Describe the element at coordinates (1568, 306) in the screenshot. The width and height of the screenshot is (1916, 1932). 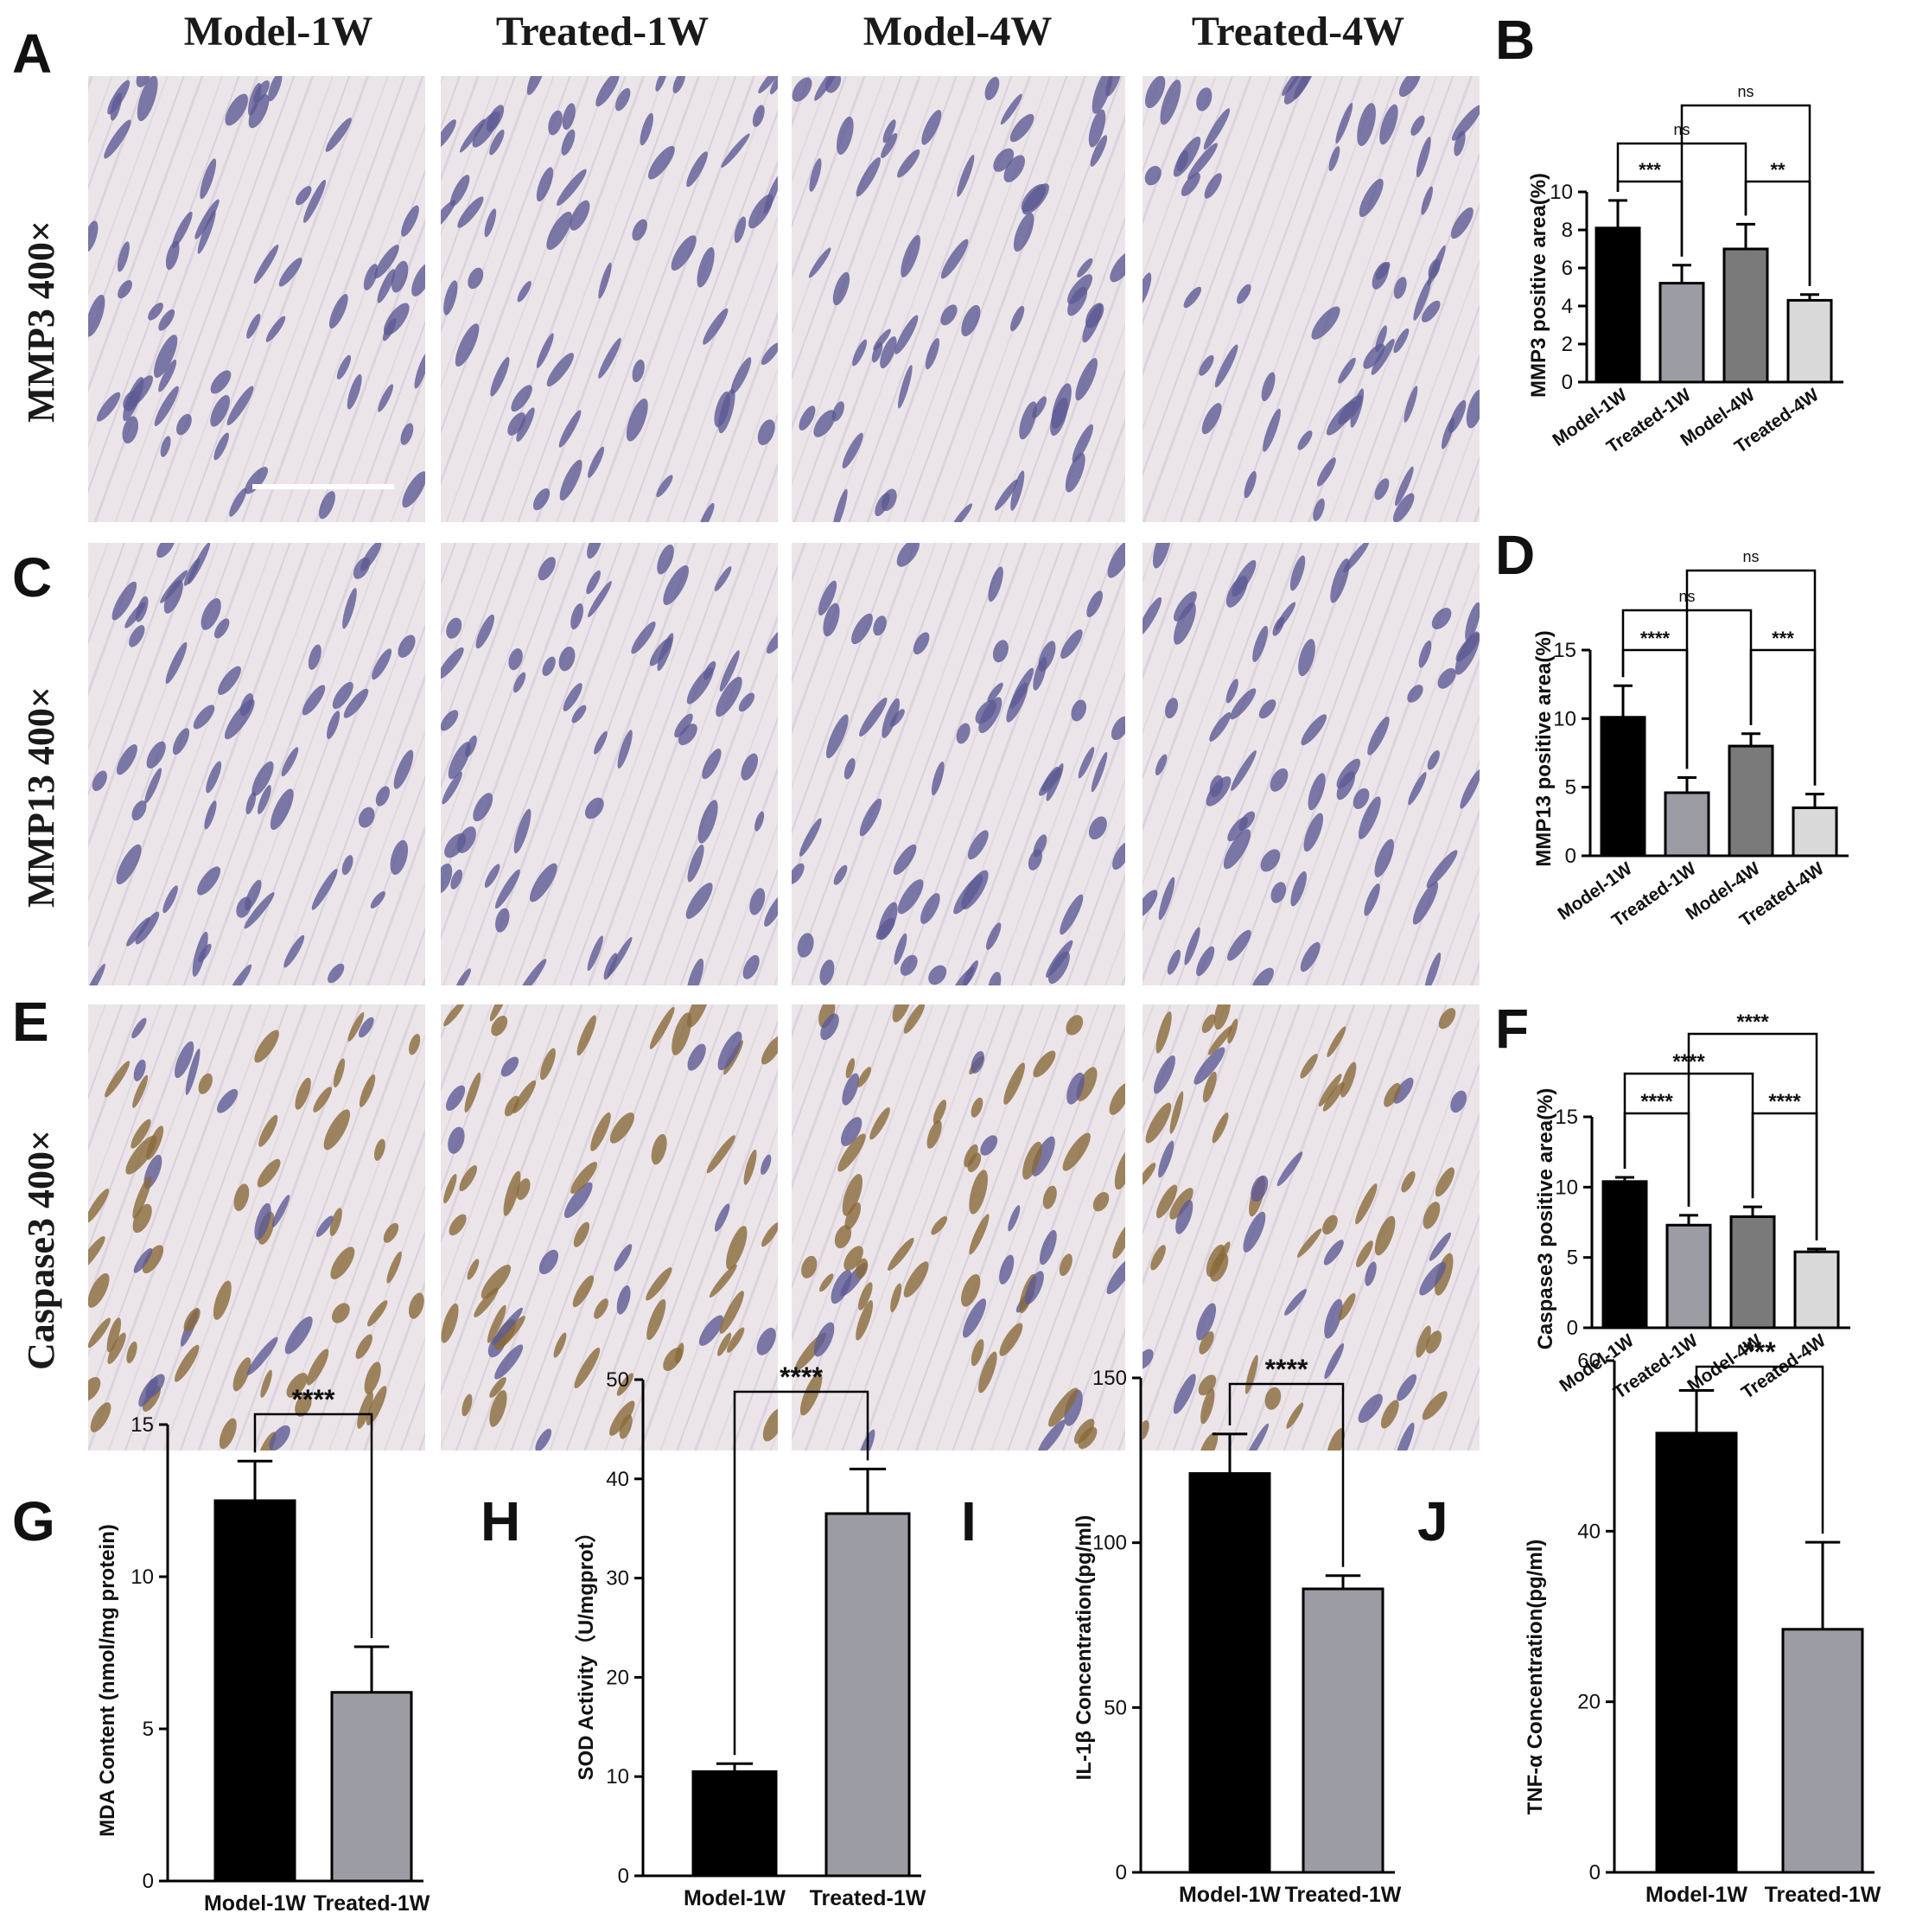
I see `y-tick-label: 4` at that location.